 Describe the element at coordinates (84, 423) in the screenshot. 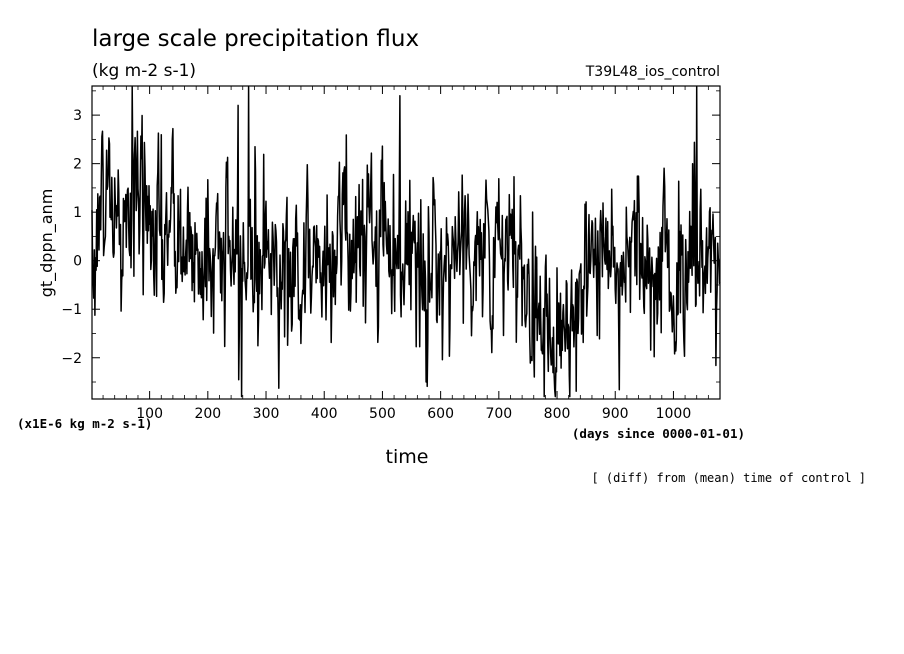

I see `y-unit-note: (x1E-6 kg m-2 s-1)` at that location.